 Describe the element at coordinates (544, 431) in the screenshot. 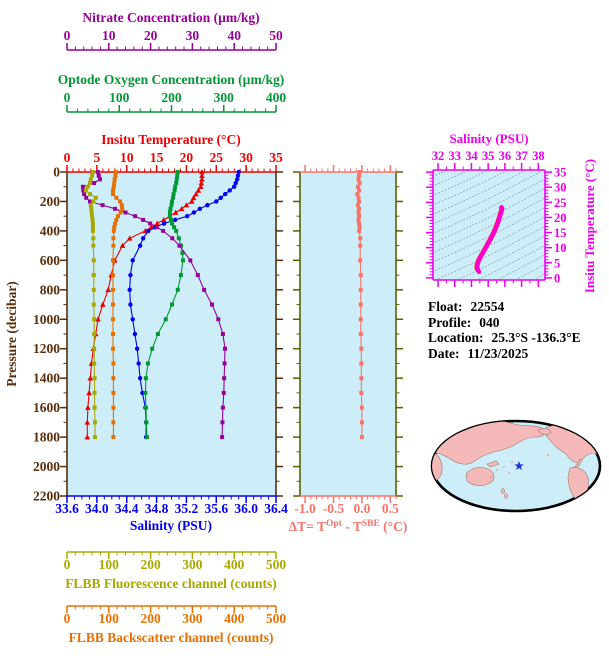

I see `map-alaska` at that location.